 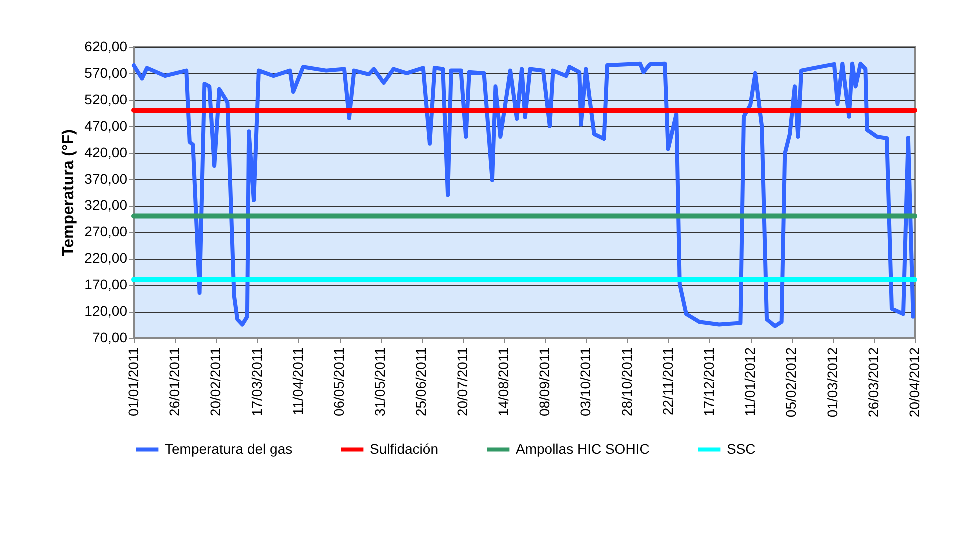 What do you see at coordinates (873, 382) in the screenshot?
I see `x-tick-label: 26/03/2012` at bounding box center [873, 382].